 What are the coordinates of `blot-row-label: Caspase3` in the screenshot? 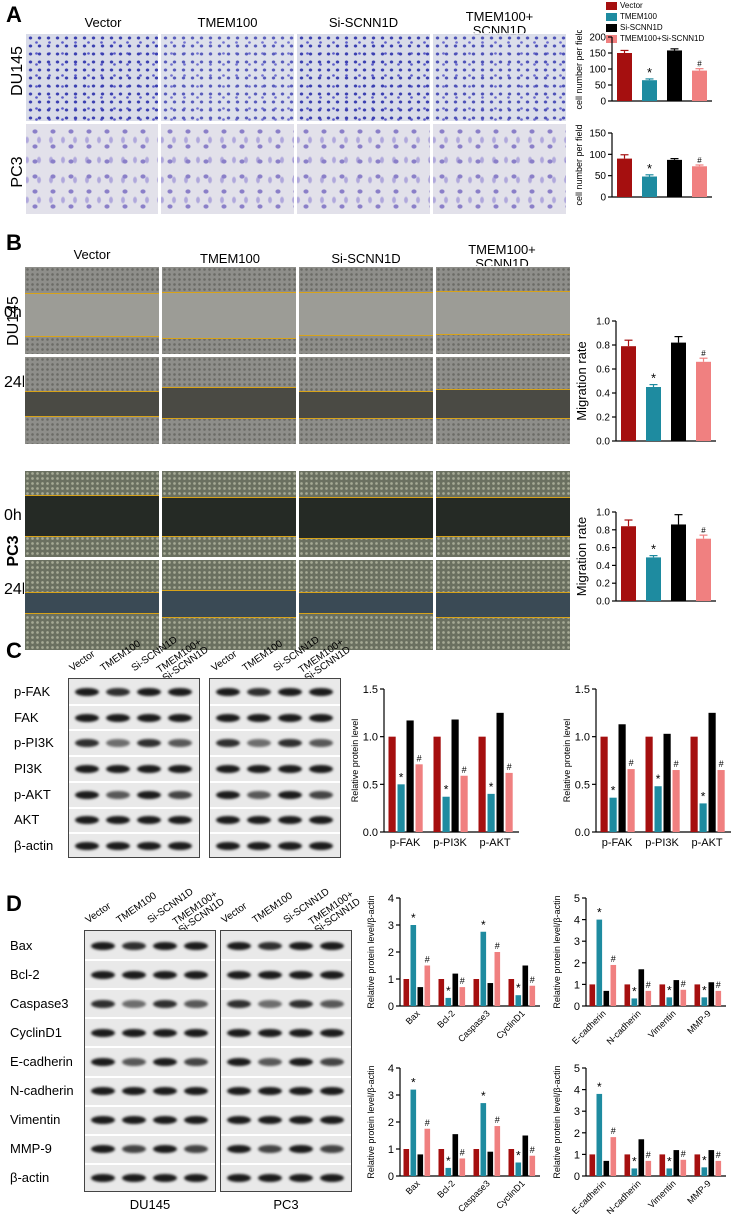 It's located at (39, 1003).